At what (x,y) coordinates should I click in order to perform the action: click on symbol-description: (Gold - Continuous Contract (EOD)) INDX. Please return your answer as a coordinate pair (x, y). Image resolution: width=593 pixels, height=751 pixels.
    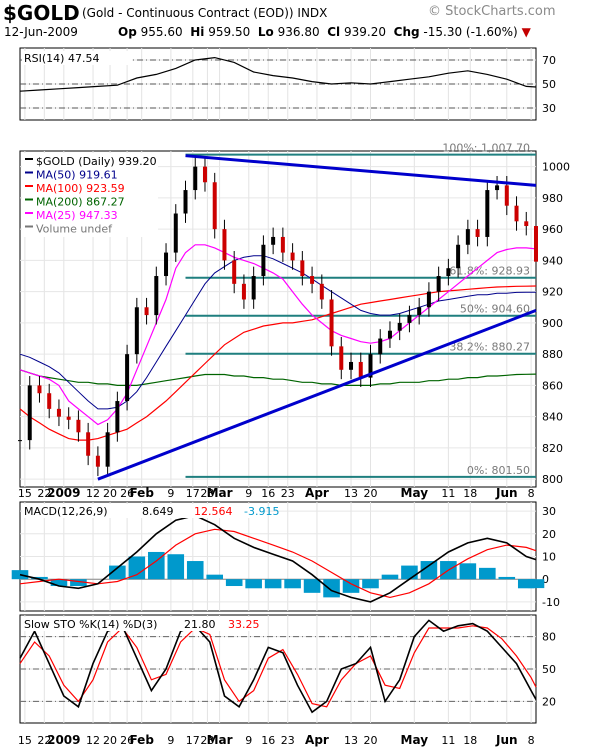
    Looking at the image, I should click on (204, 13).